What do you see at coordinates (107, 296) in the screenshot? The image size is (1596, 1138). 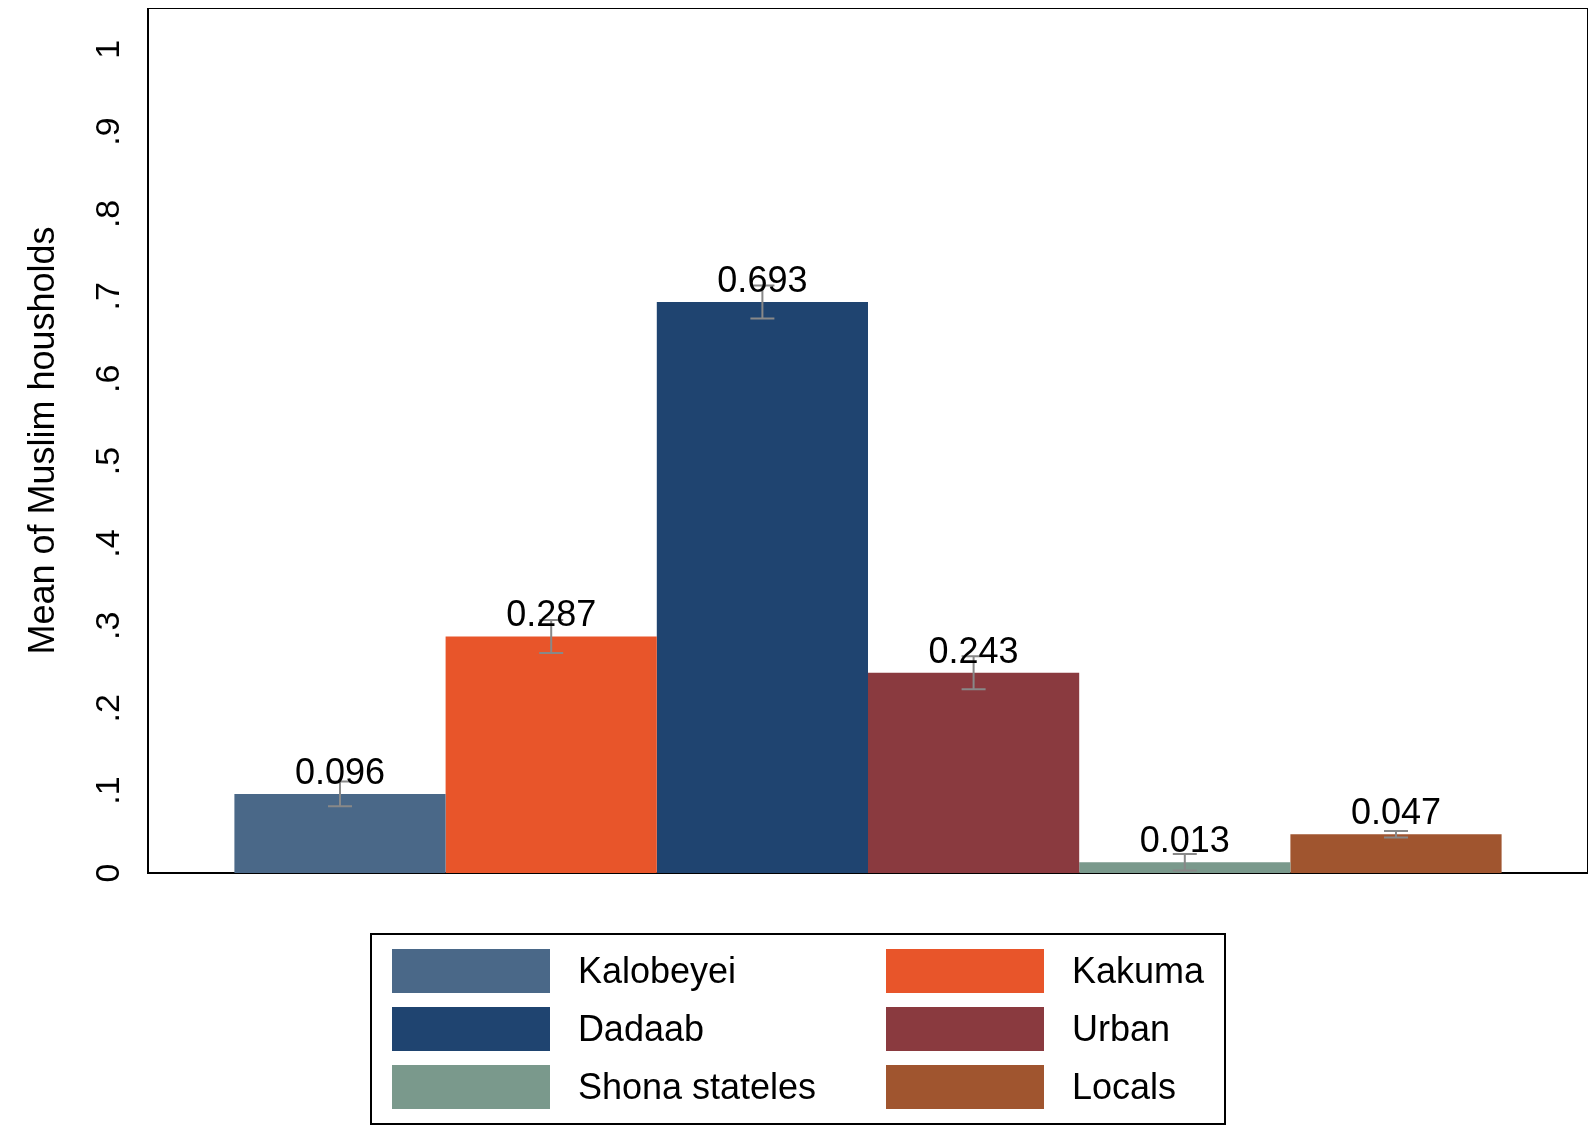 I see `y-tick-label: .7` at bounding box center [107, 296].